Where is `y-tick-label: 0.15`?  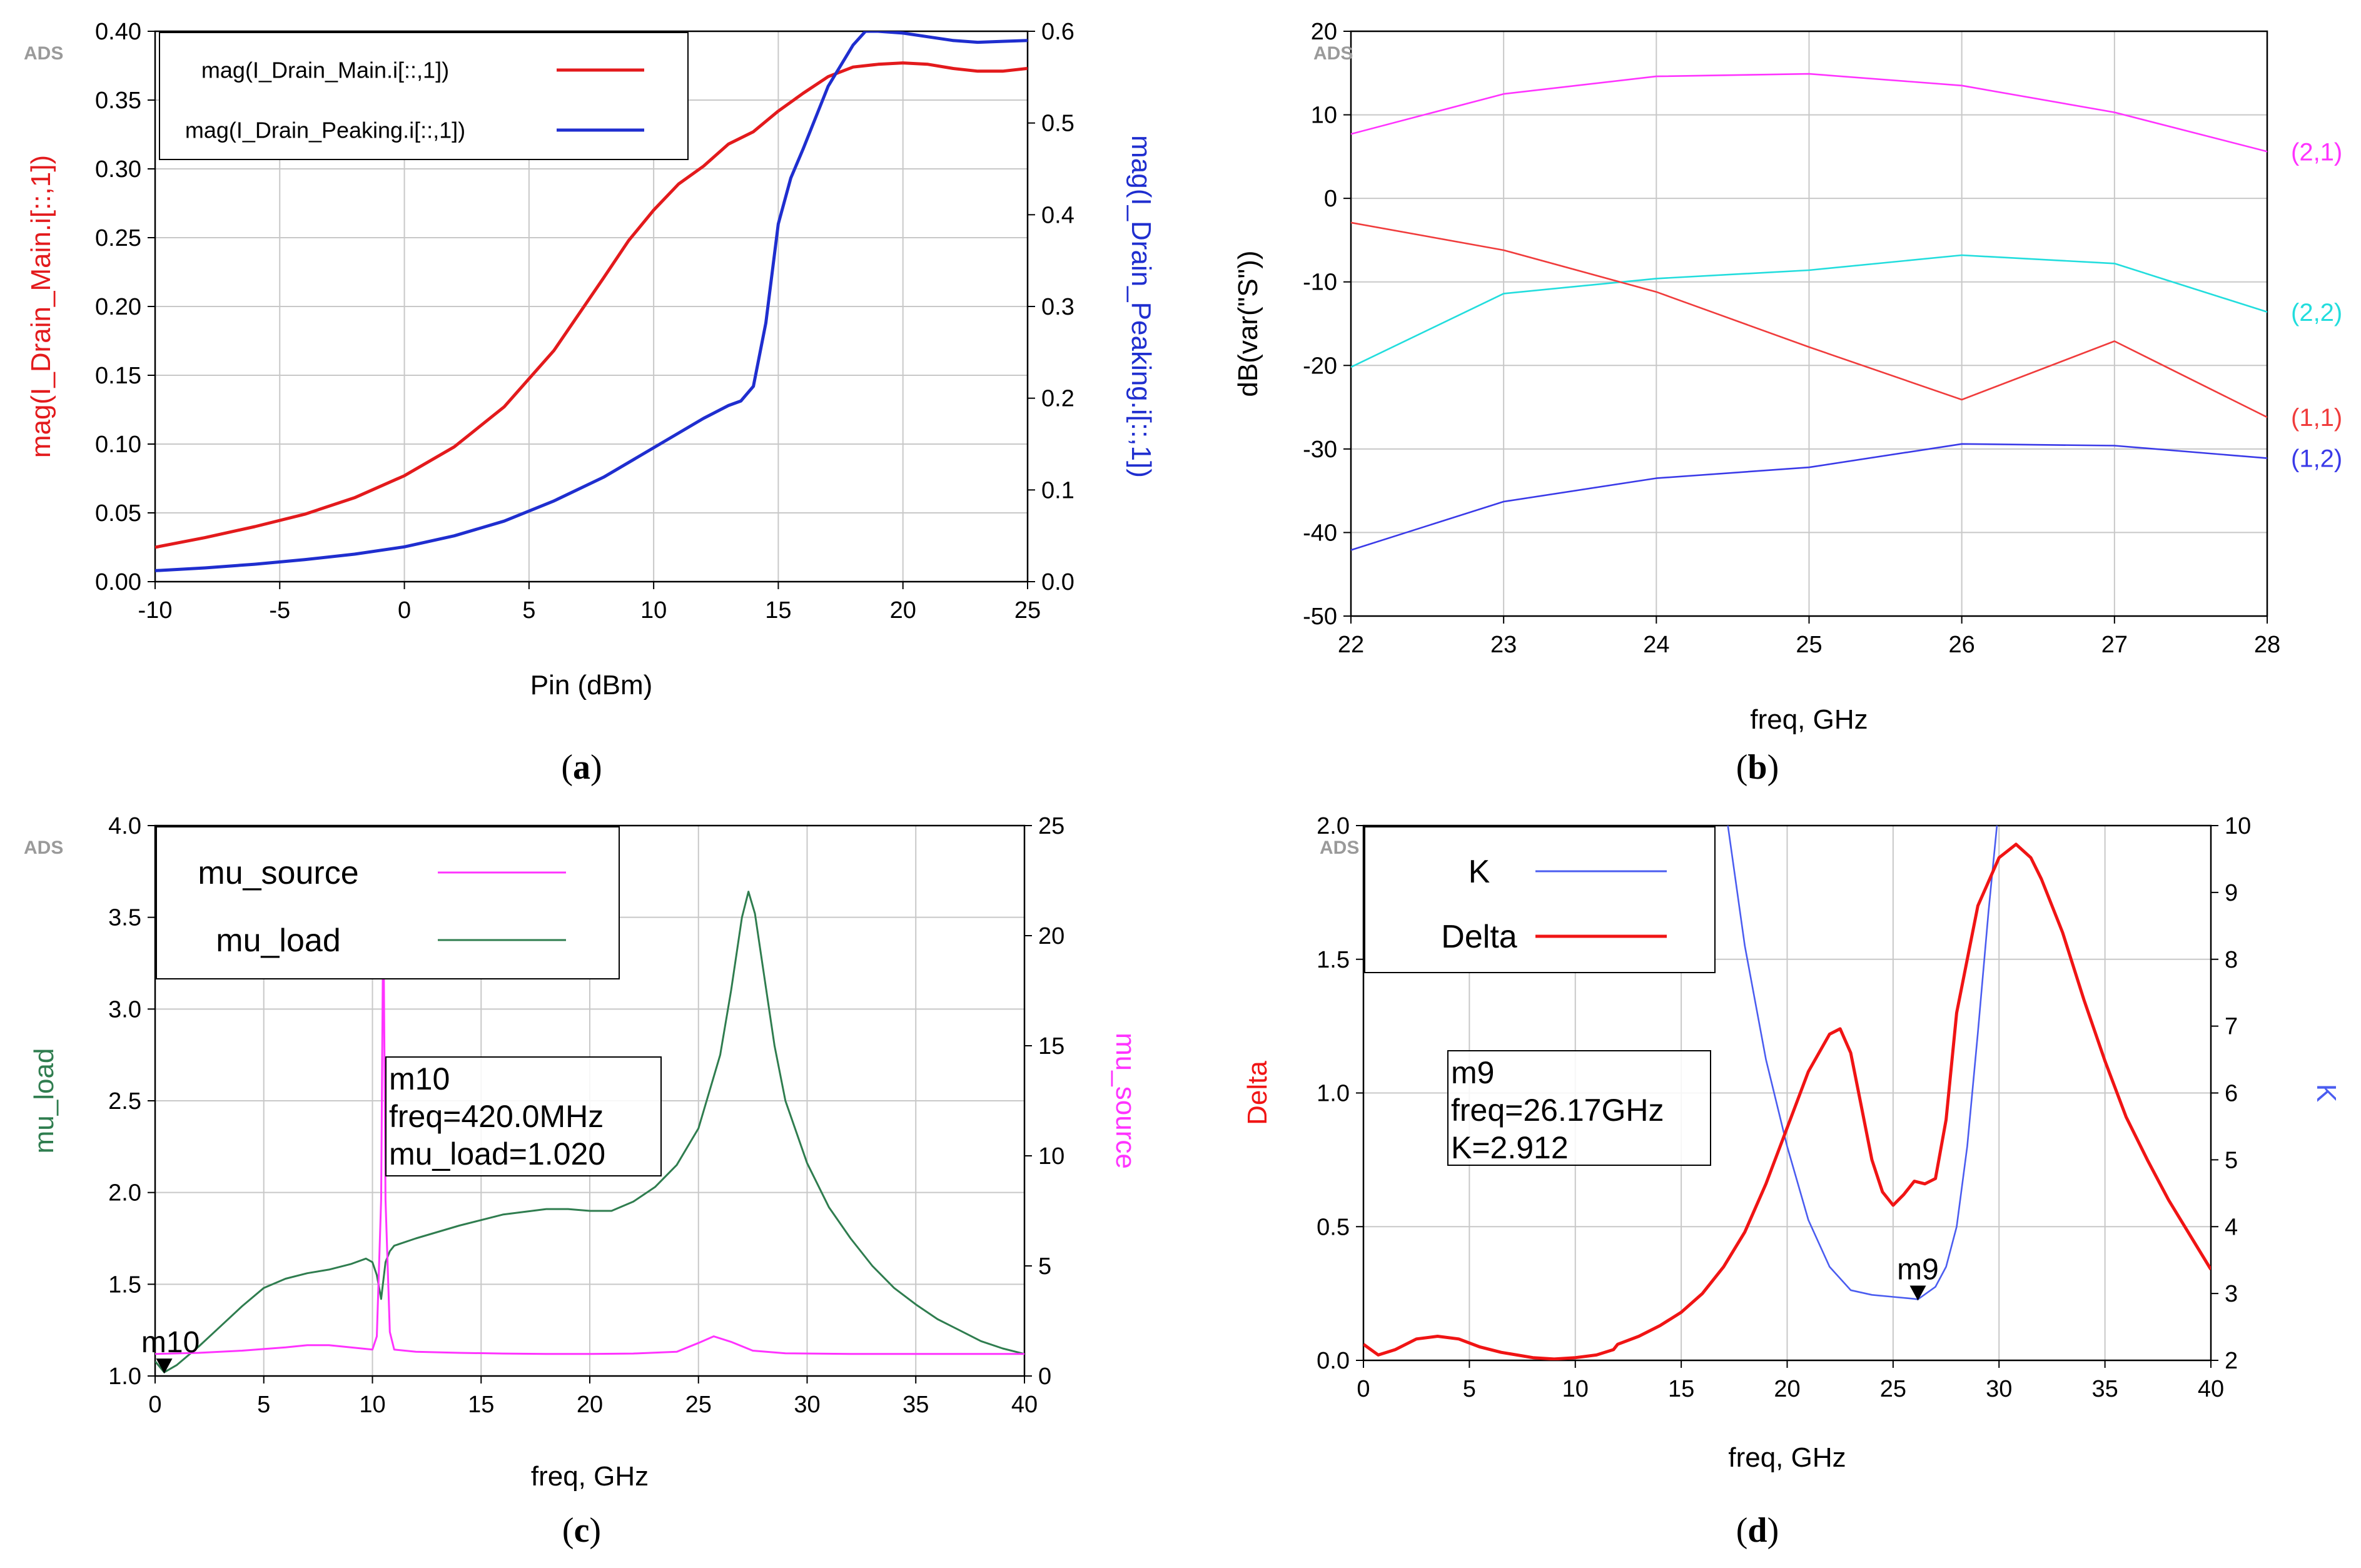 y-tick-label: 0.15 is located at coordinates (118, 376).